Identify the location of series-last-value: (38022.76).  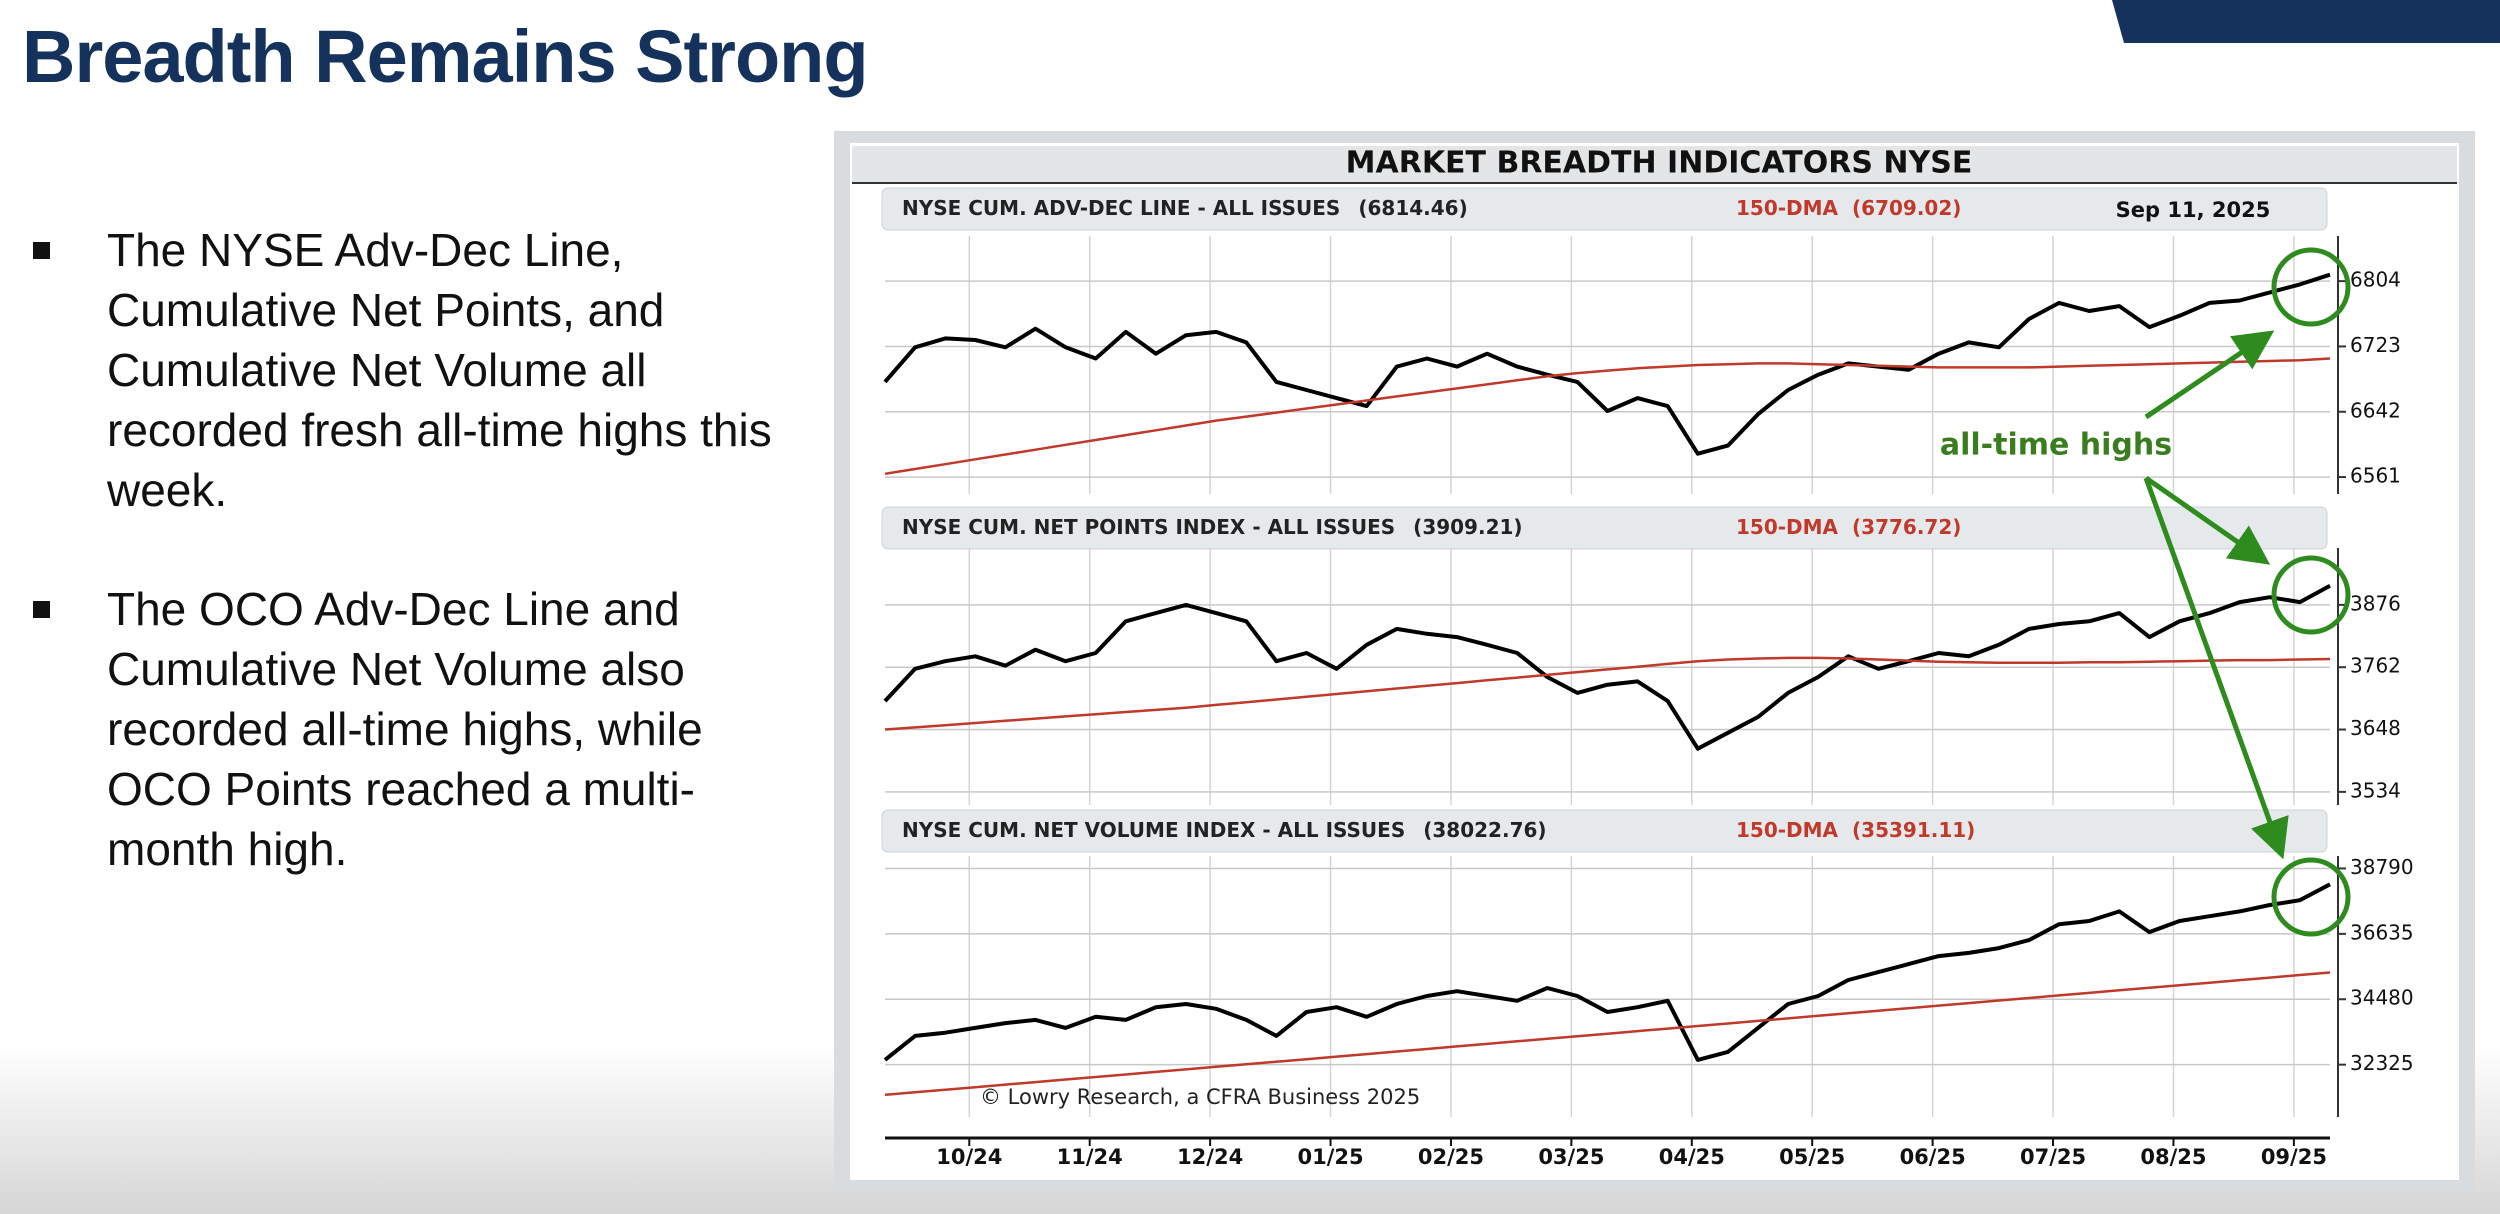
(1484, 830).